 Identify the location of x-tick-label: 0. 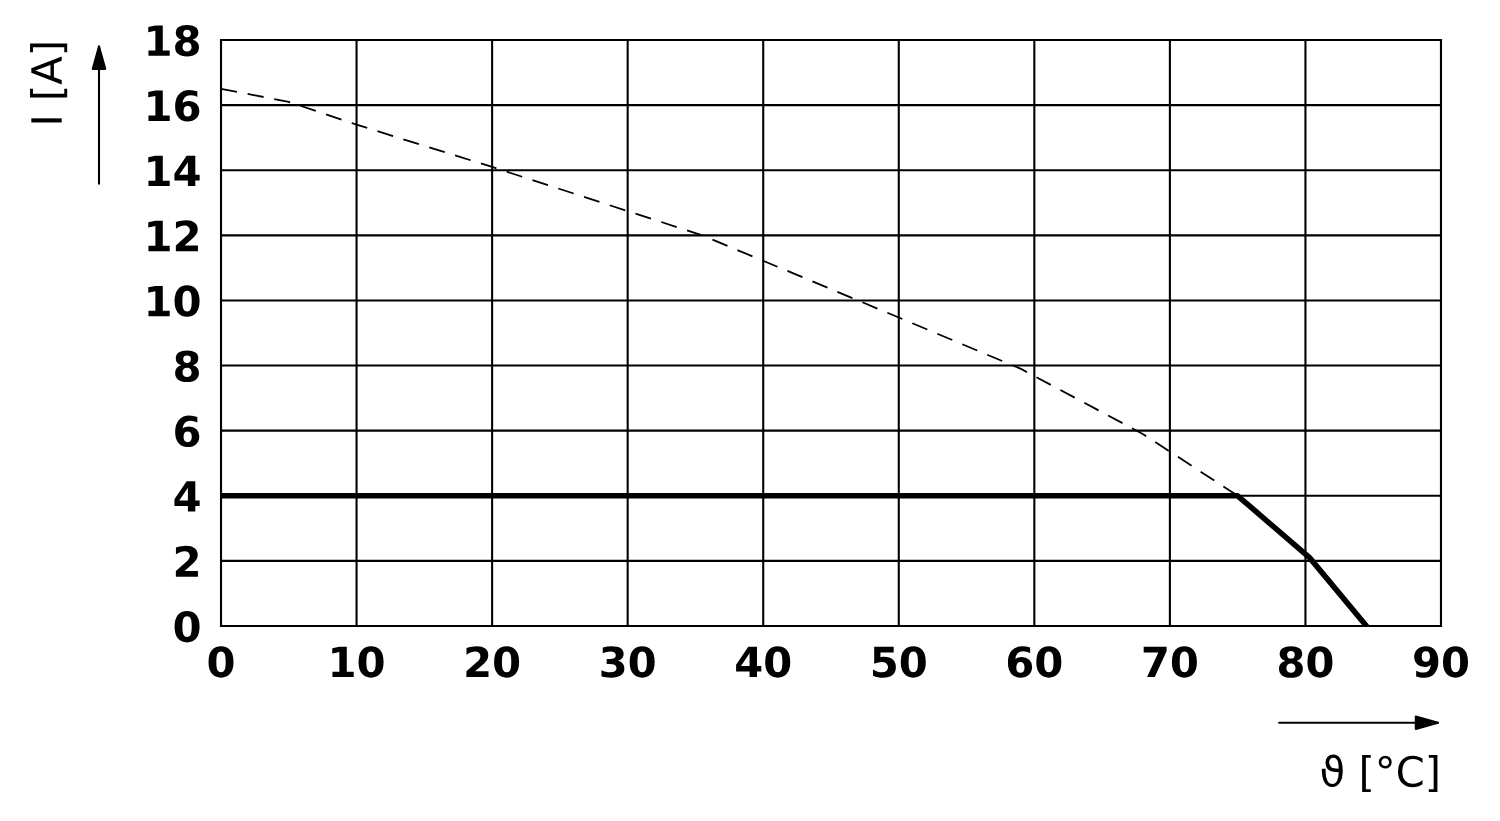
(221, 662).